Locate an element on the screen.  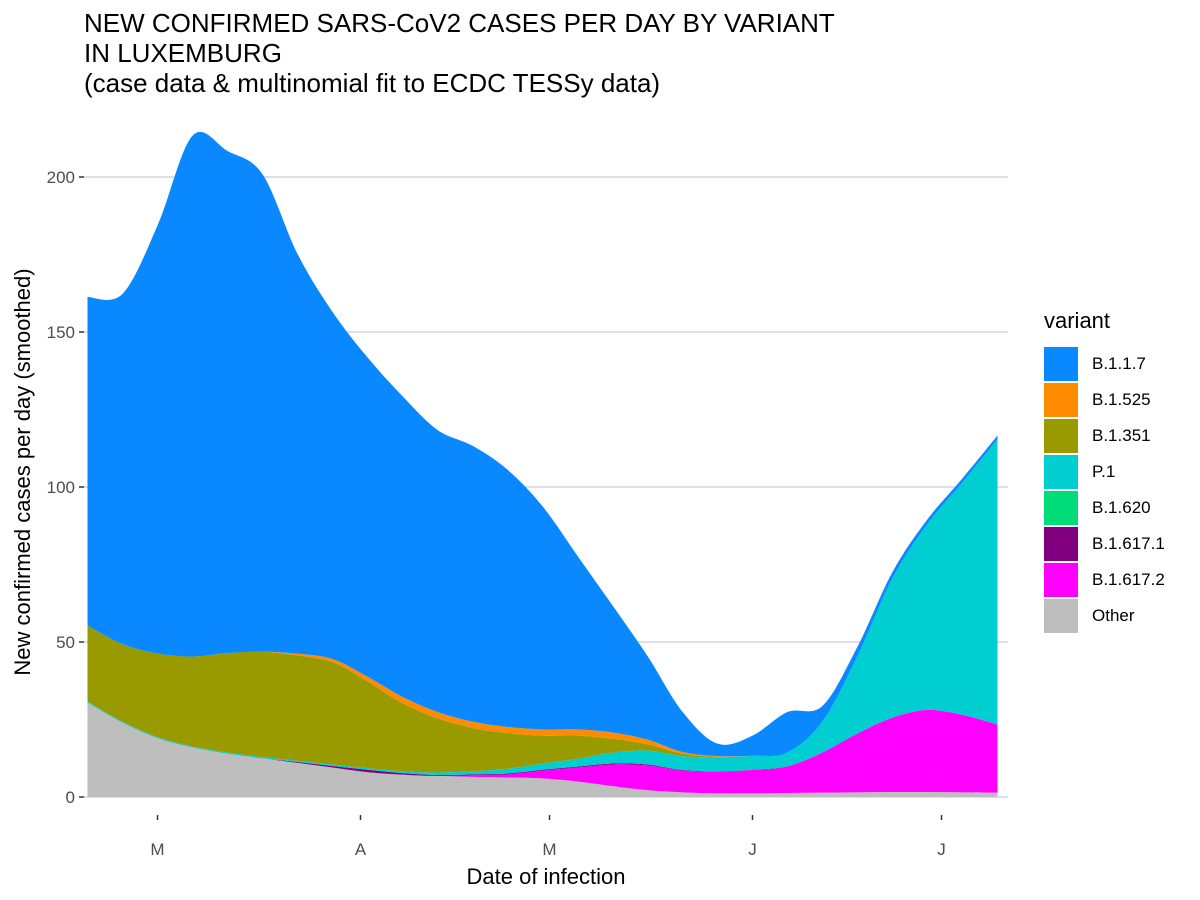
legend-item-b-1-1-7: B.1.1.7 is located at coordinates (1104, 364).